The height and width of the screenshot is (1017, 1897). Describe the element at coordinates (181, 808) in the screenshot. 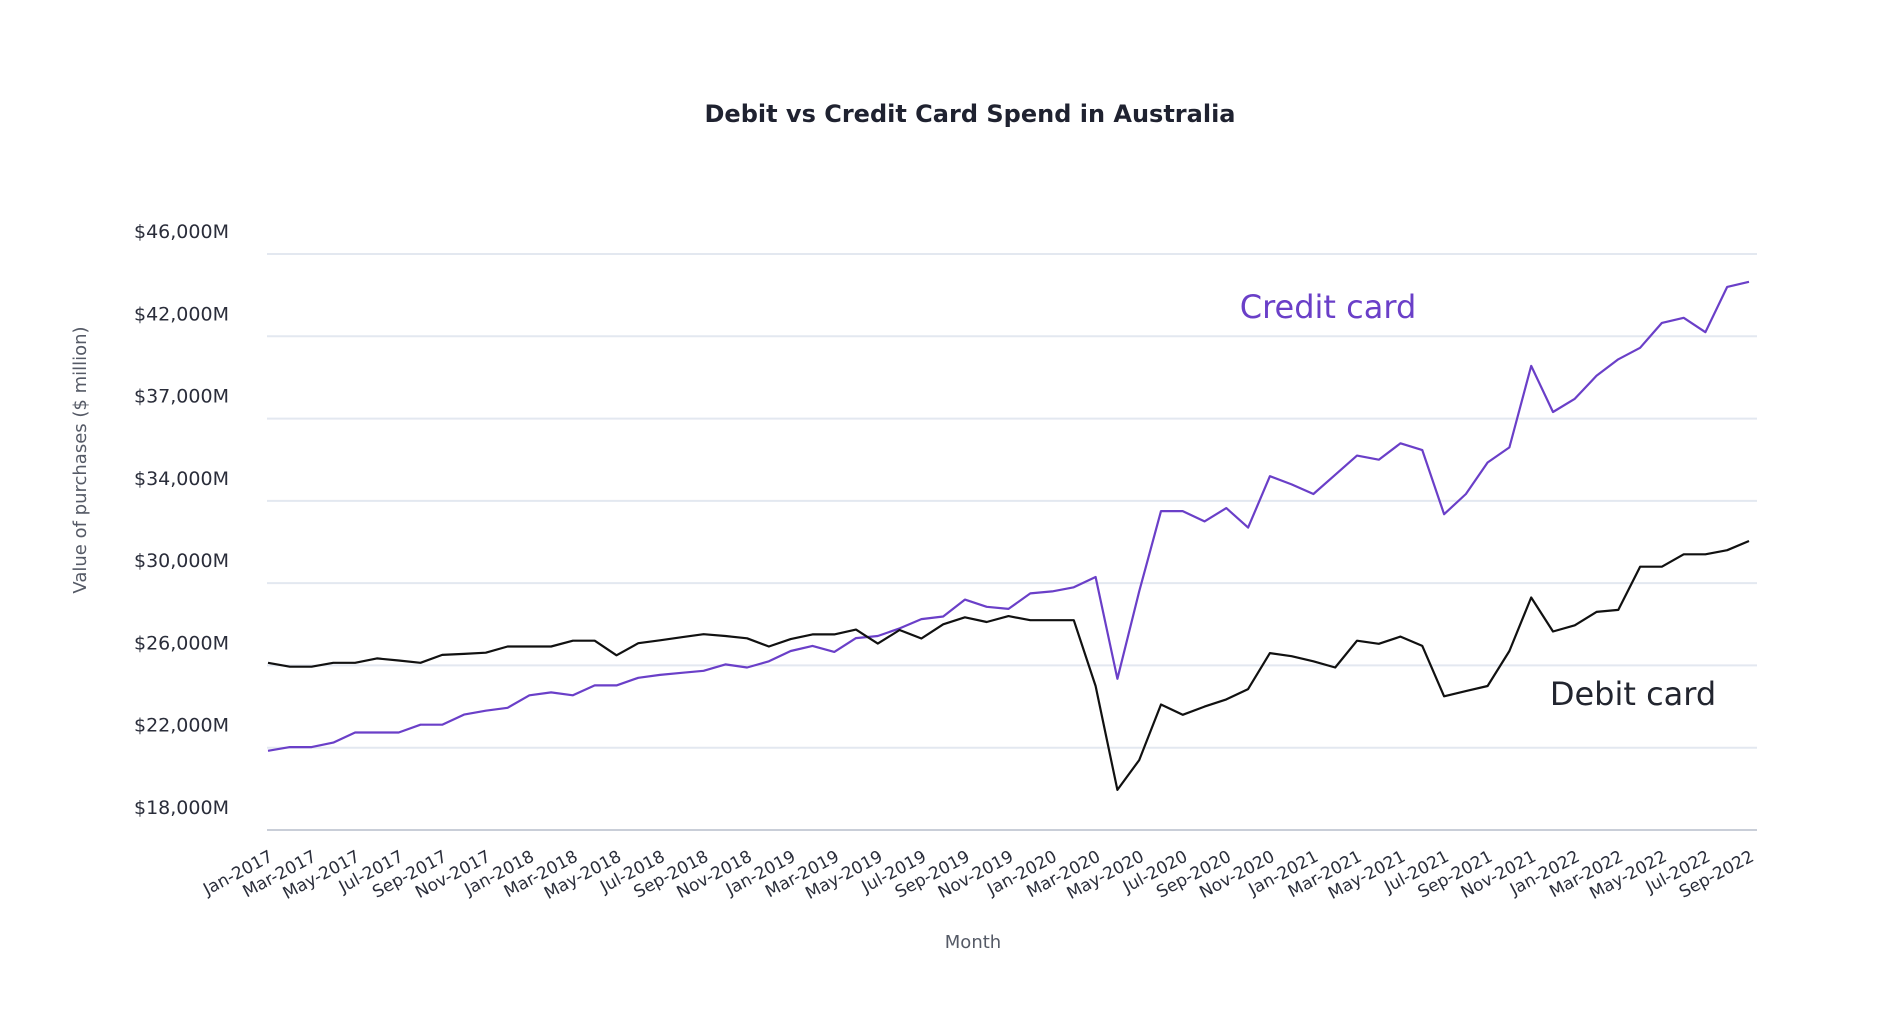

I see `y-tick-label: $18,000M` at that location.